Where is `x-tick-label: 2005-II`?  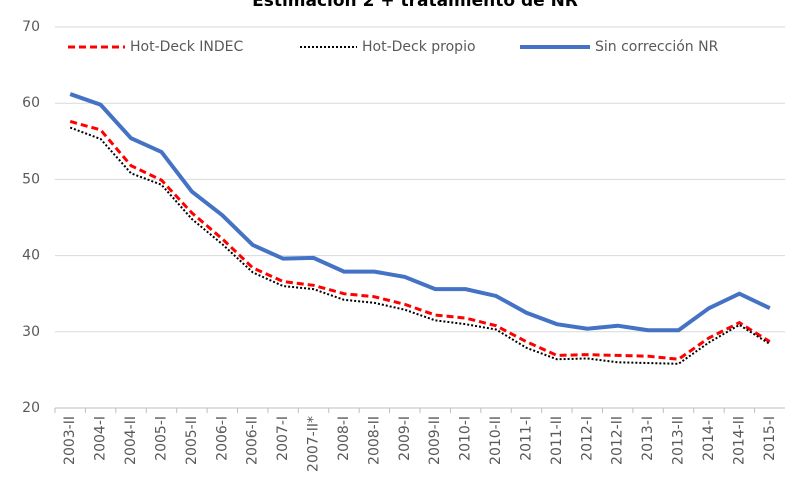
x-tick-label: 2005-II is located at coordinates (192, 440).